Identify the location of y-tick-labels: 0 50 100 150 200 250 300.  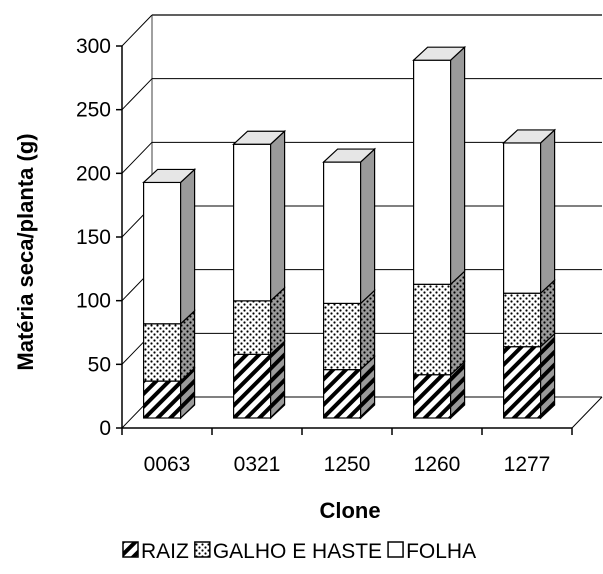
(93, 237).